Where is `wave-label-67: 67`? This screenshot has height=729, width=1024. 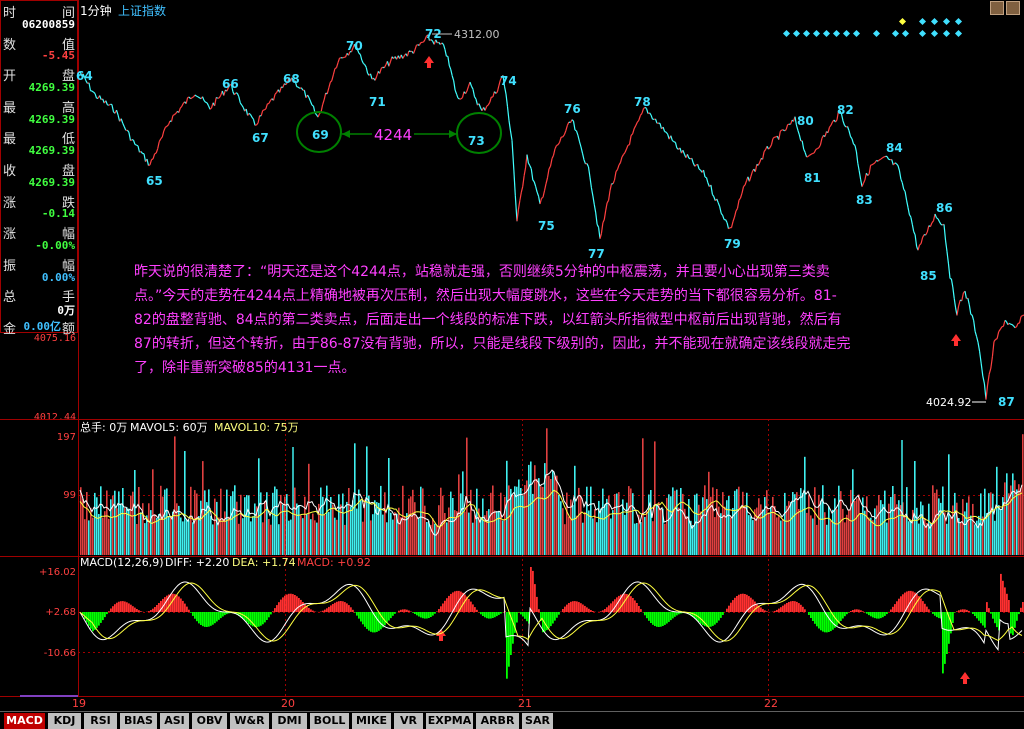 wave-label-67: 67 is located at coordinates (260, 138).